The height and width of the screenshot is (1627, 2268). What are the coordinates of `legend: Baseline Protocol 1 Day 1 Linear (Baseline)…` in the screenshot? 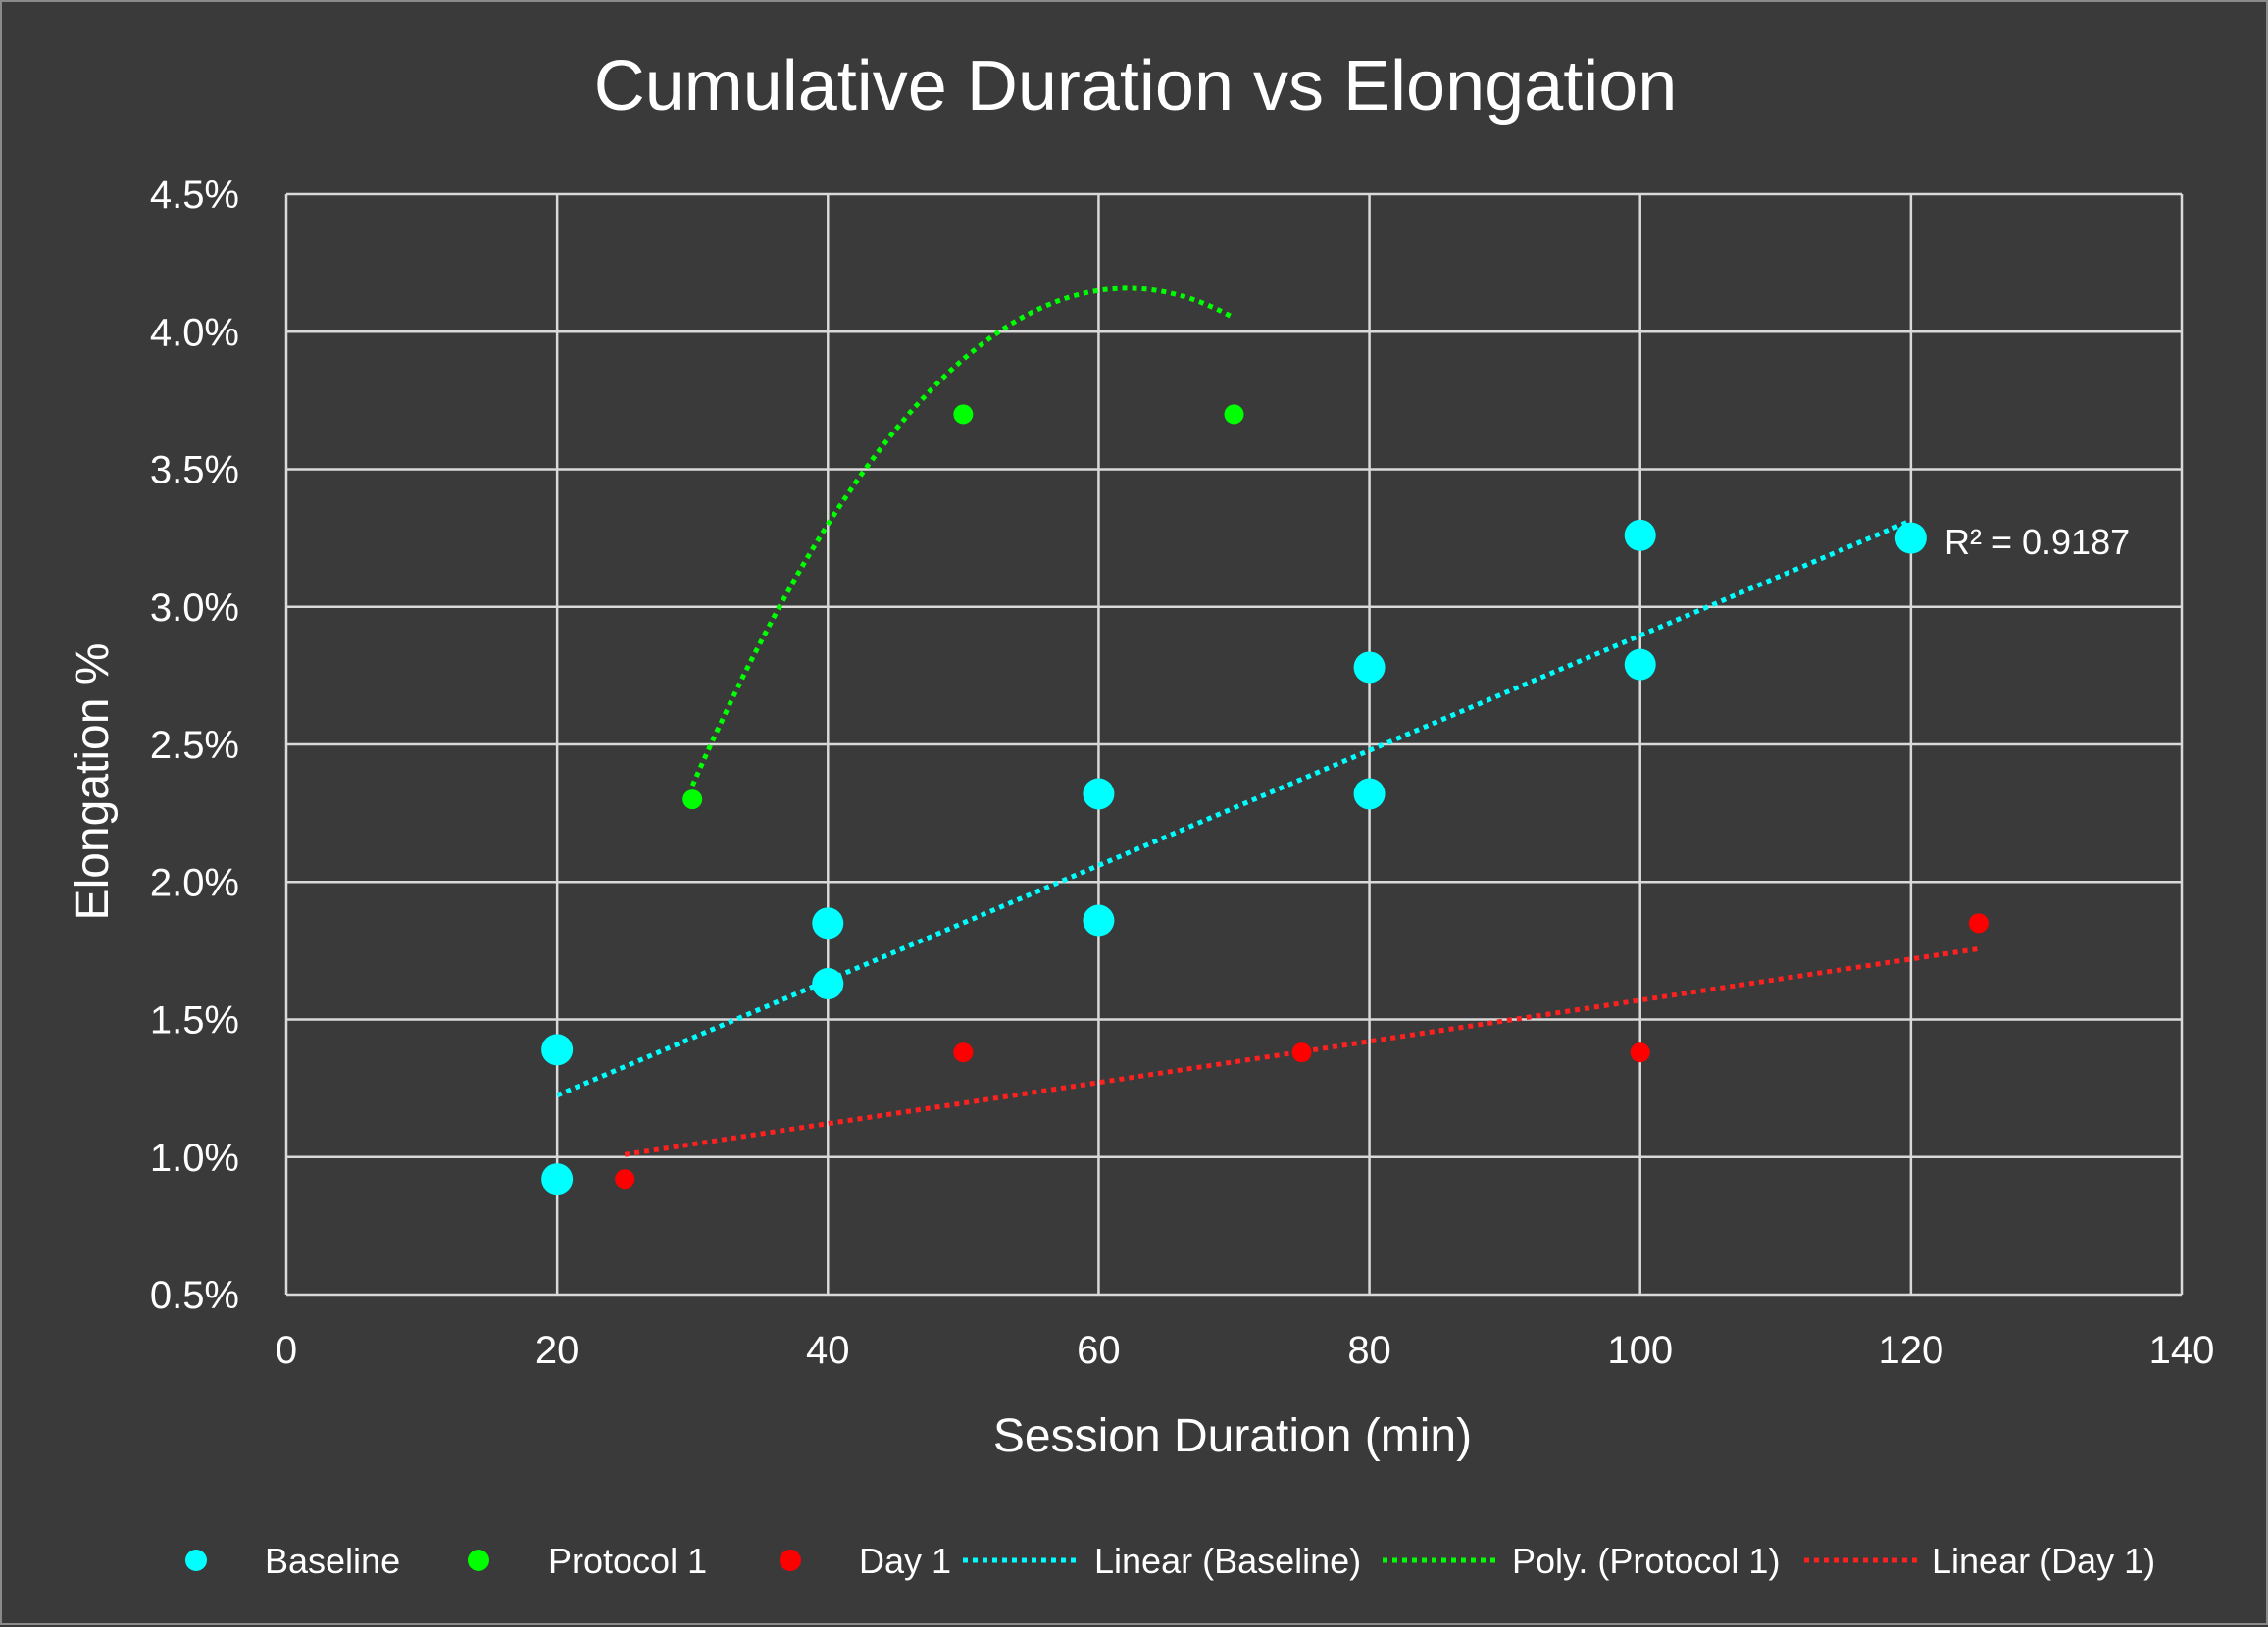 It's located at (1170, 1561).